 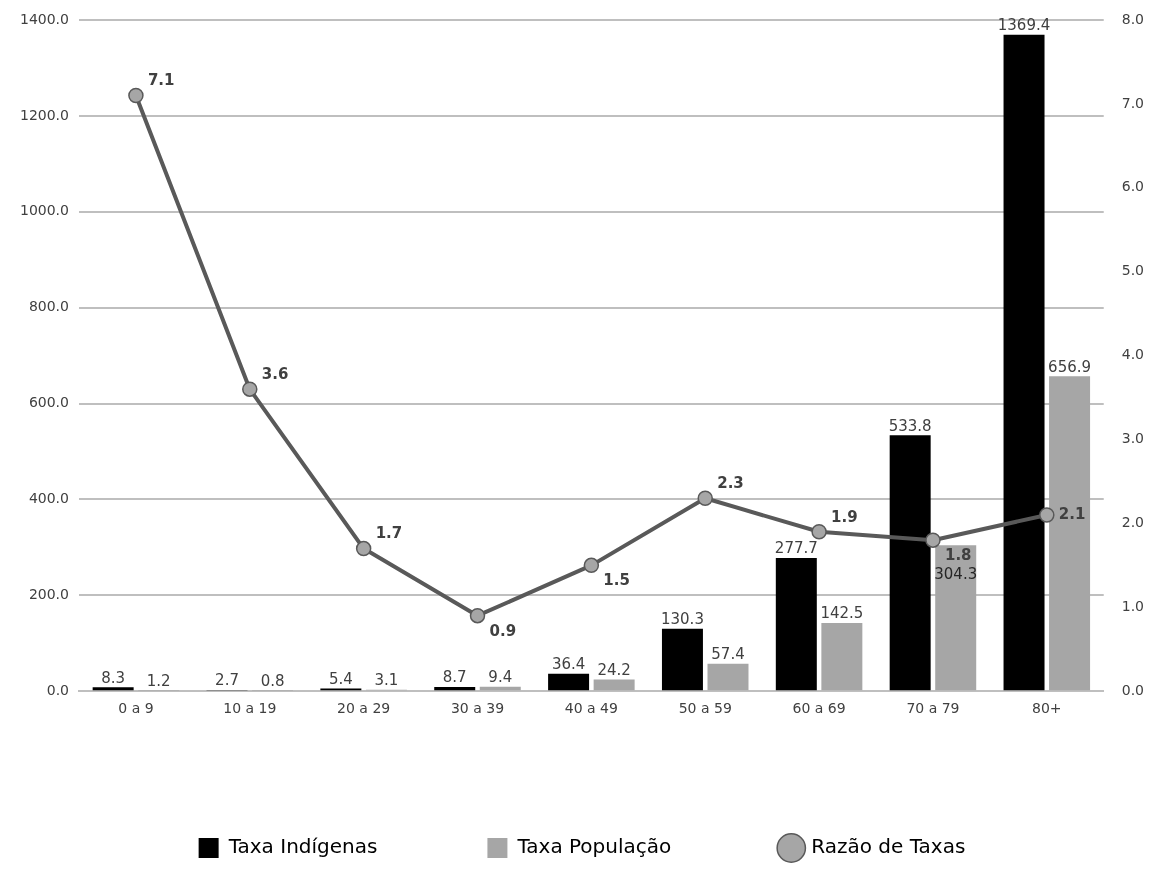 What do you see at coordinates (1132, 438) in the screenshot?
I see `y2-tick-label: 3.0` at bounding box center [1132, 438].